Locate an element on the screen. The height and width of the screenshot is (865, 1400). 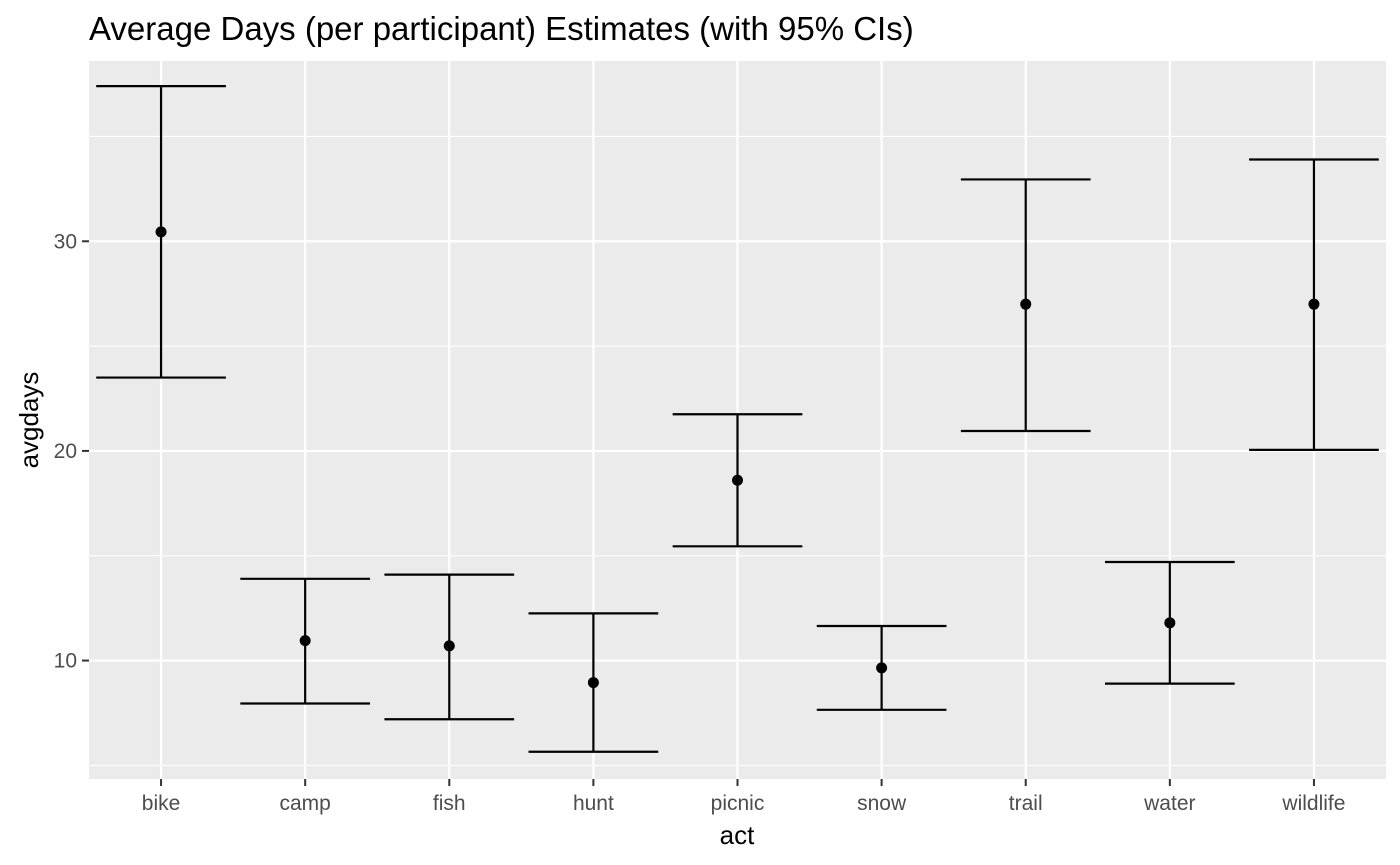
y-tick-label: 10 is located at coordinates (65, 661).